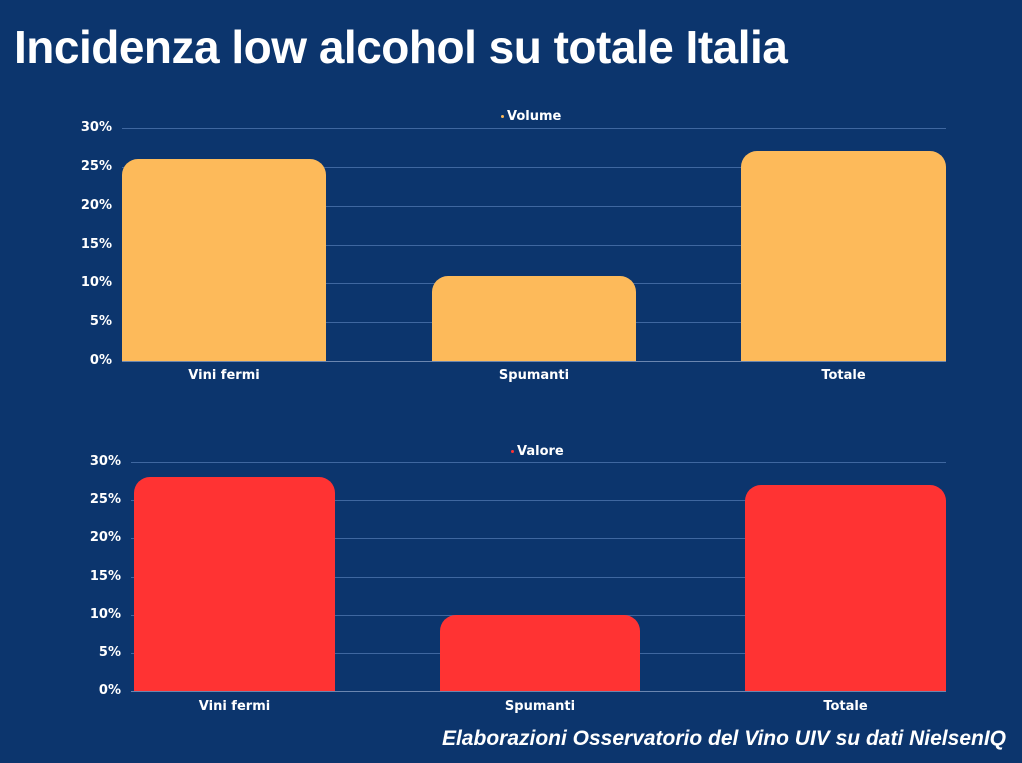 This screenshot has height=763, width=1022. What do you see at coordinates (534, 116) in the screenshot?
I see `legend-label: Volume` at bounding box center [534, 116].